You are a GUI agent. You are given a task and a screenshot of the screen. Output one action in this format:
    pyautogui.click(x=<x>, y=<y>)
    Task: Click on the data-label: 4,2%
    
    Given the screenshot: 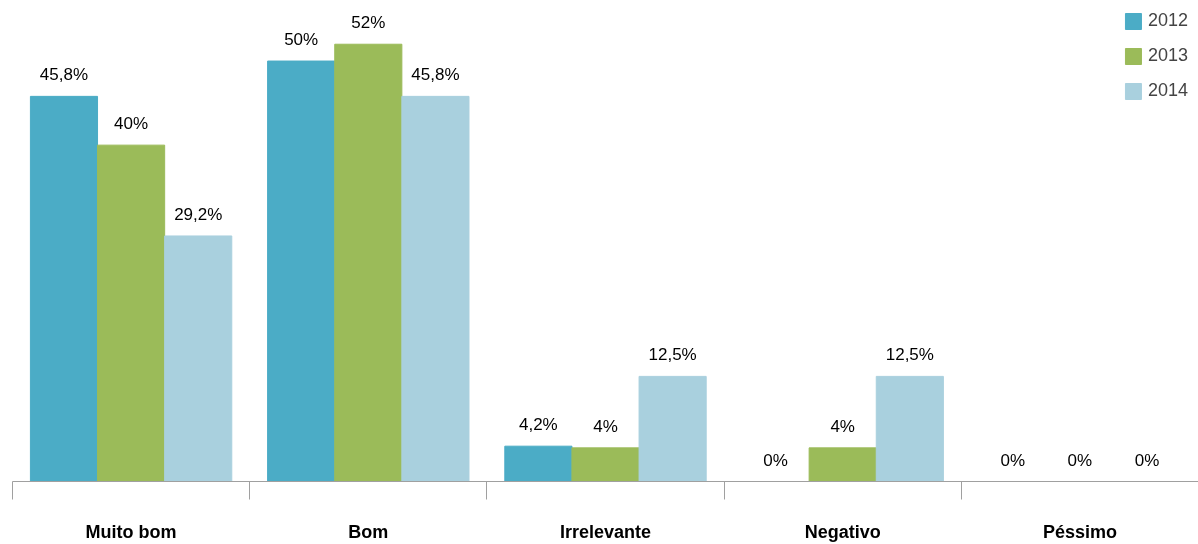 What is the action you would take?
    pyautogui.click(x=538, y=425)
    